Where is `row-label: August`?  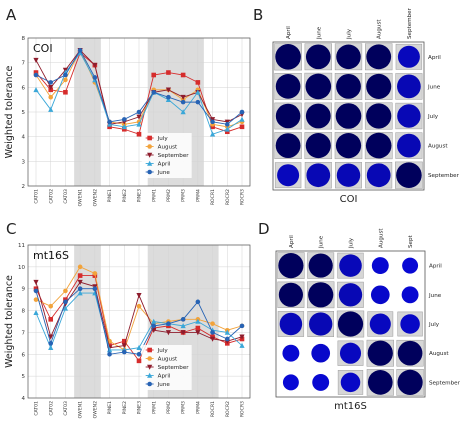
row-label: August is located at coordinates (439, 354).